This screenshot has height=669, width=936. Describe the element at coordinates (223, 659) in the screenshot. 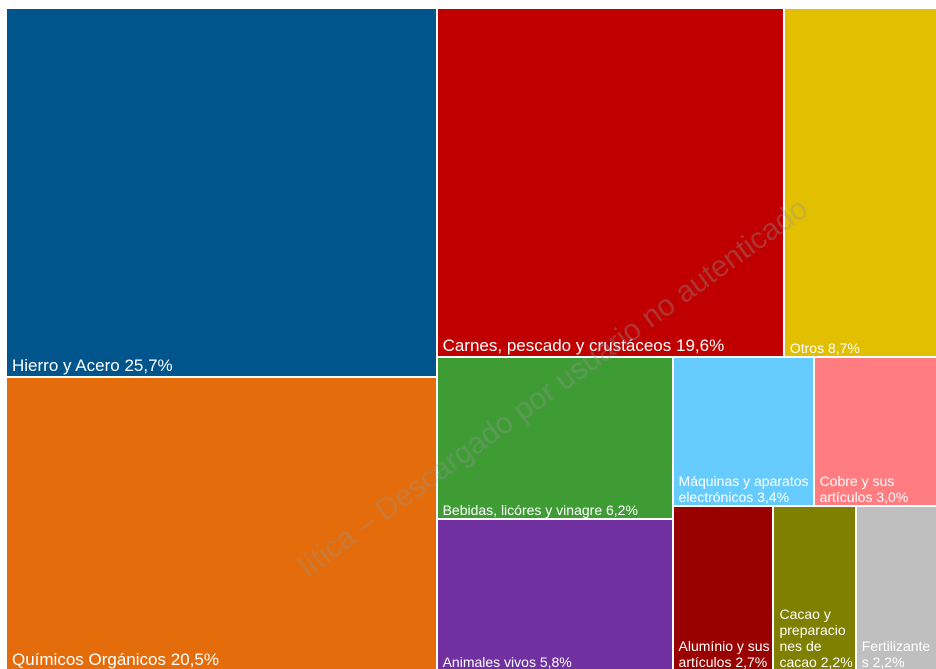

I see `cell-label: Químicos Orgánicos 20,5%` at that location.